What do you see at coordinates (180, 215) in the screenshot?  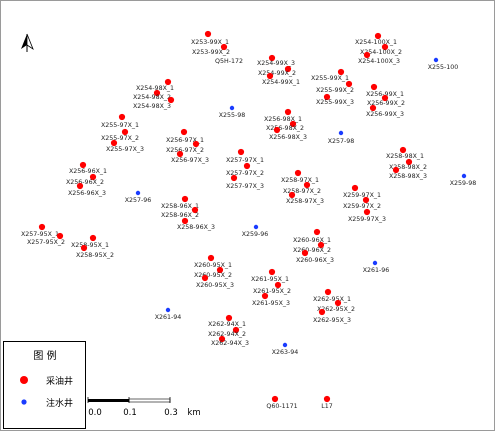 I see `production-well-label: X258-96X_2` at bounding box center [180, 215].